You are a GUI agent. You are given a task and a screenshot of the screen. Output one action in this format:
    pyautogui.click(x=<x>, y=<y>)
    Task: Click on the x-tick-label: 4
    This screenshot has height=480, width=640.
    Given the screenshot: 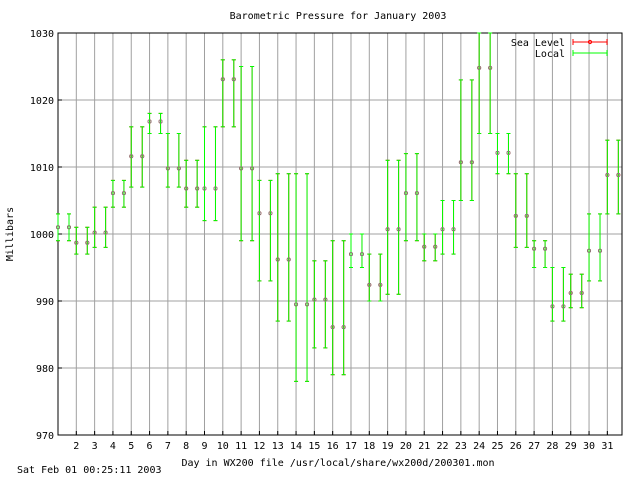 What is the action you would take?
    pyautogui.click(x=113, y=446)
    